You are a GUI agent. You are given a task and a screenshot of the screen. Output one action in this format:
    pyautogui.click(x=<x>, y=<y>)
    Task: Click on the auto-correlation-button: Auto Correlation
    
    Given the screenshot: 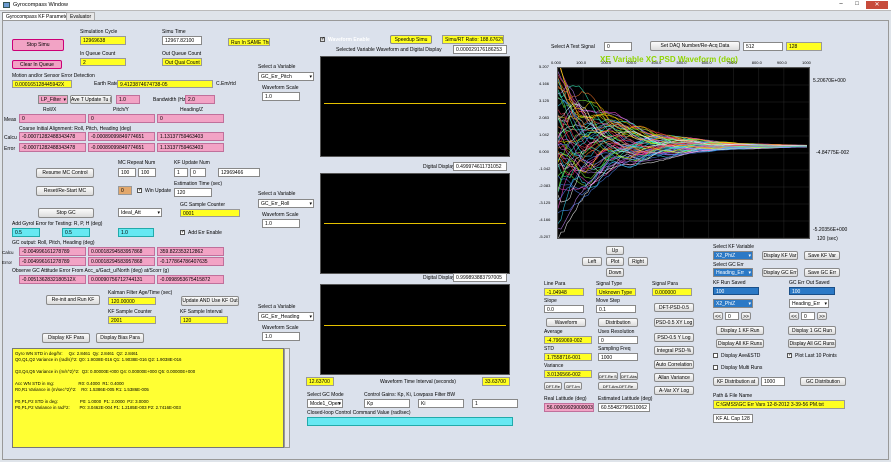 What is the action you would take?
    pyautogui.click(x=674, y=364)
    